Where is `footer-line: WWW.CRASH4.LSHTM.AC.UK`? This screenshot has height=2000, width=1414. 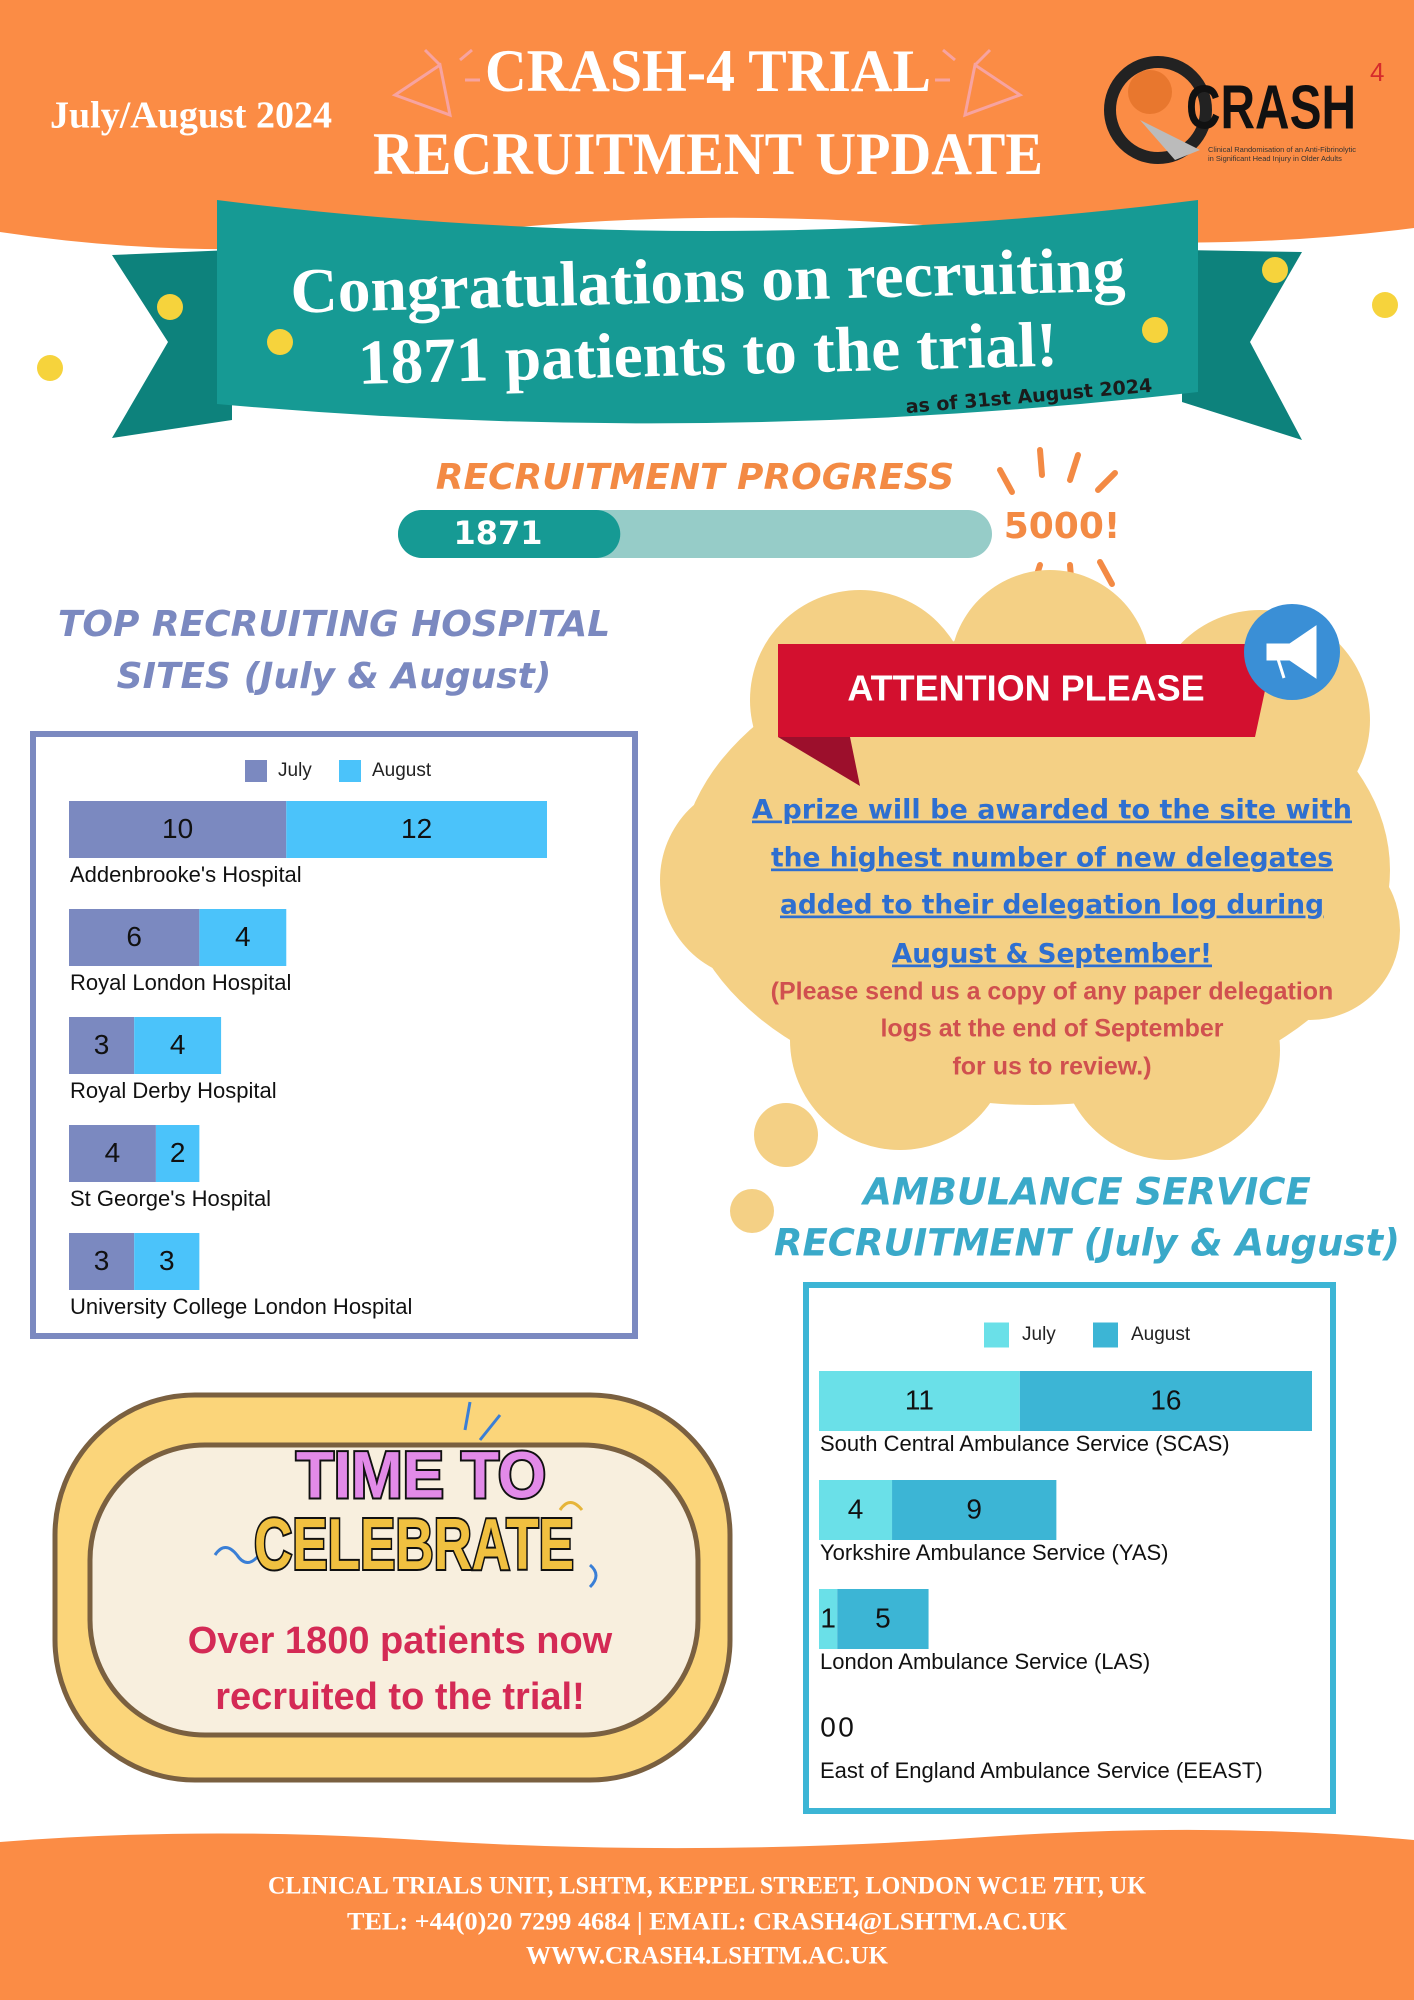
footer-line: WWW.CRASH4.LSHTM.AC.UK is located at coordinates (707, 1956).